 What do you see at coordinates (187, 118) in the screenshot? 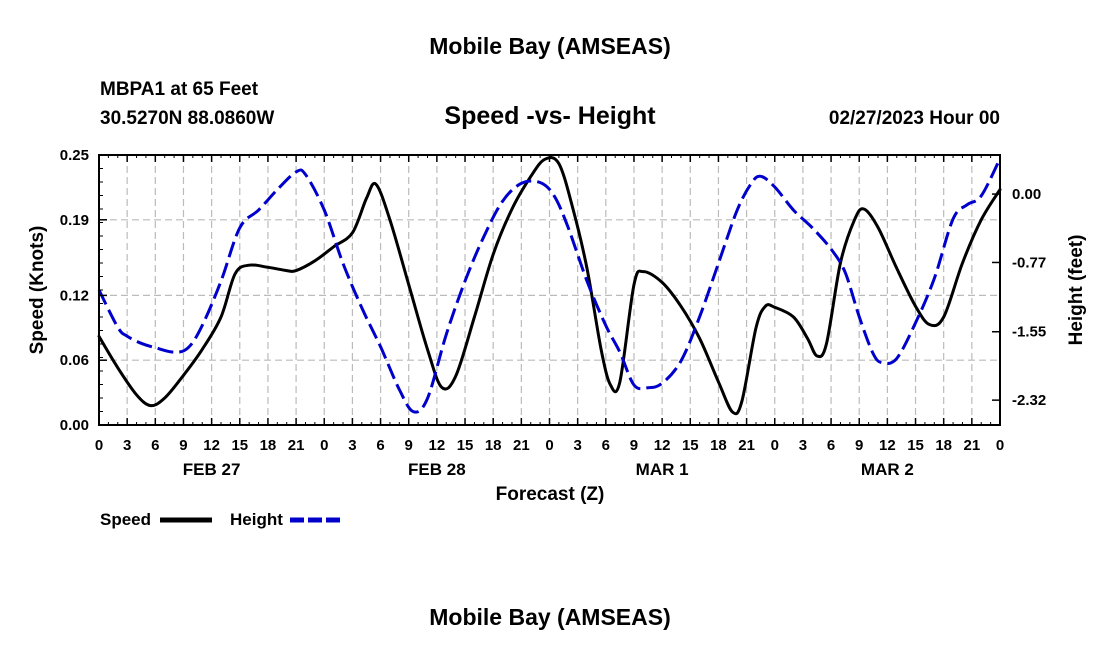
I see `location-label: 30.5270N 88.0860W` at bounding box center [187, 118].